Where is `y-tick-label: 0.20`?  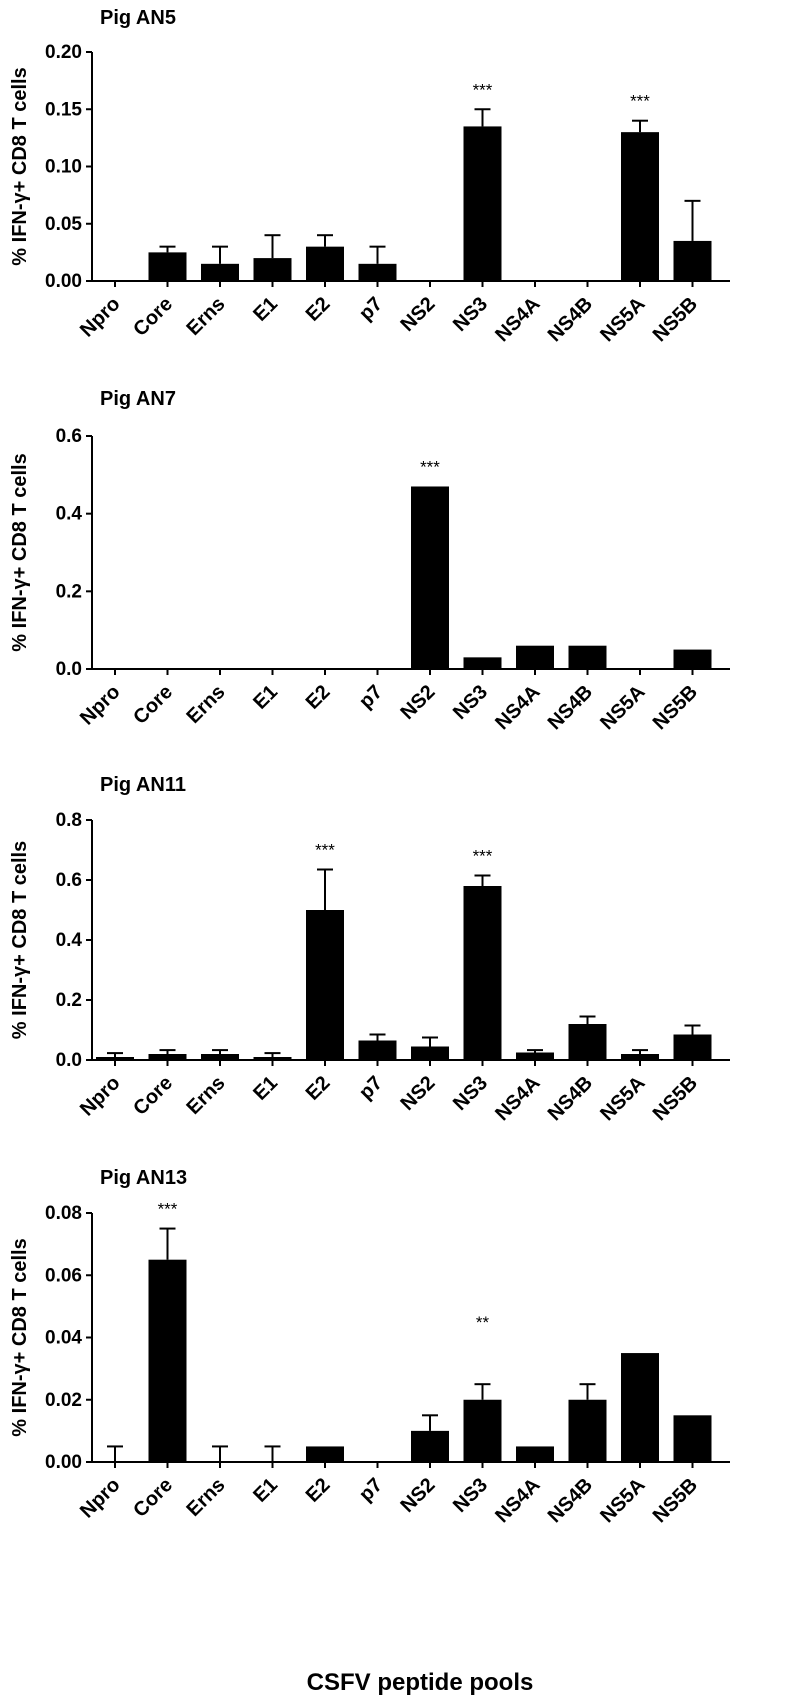
y-tick-label: 0.20 is located at coordinates (63, 52).